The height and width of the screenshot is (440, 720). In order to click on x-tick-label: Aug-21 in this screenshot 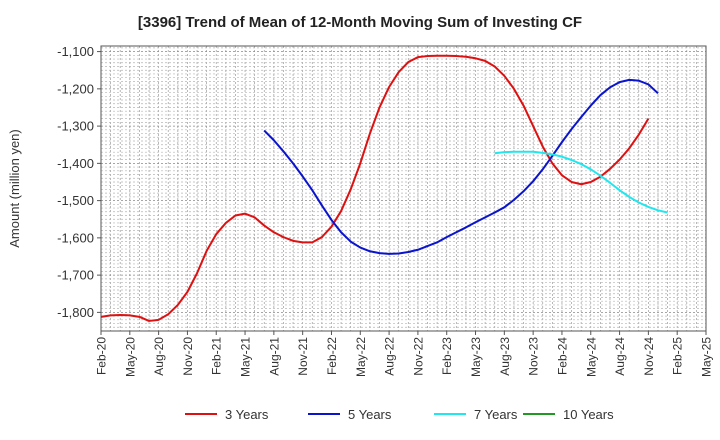, I will do `click(274, 356)`.